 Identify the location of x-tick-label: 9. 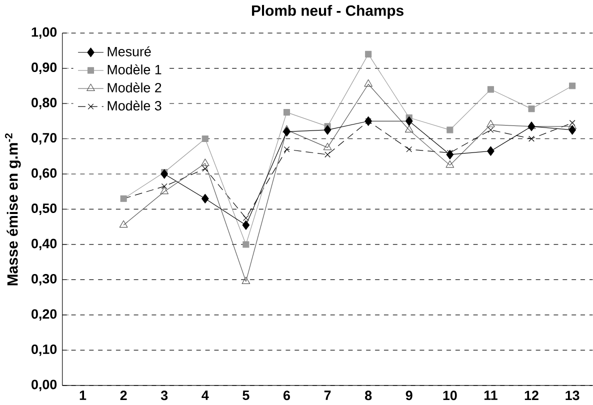
(409, 395).